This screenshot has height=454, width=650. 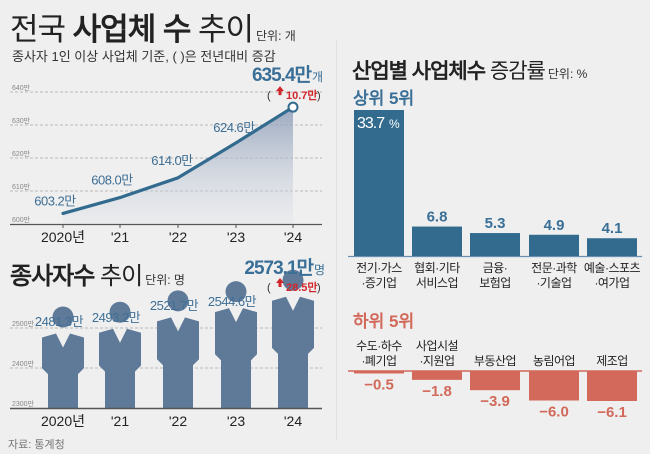 What do you see at coordinates (21, 153) in the screenshot?
I see `y-tick-label: 620만` at bounding box center [21, 153].